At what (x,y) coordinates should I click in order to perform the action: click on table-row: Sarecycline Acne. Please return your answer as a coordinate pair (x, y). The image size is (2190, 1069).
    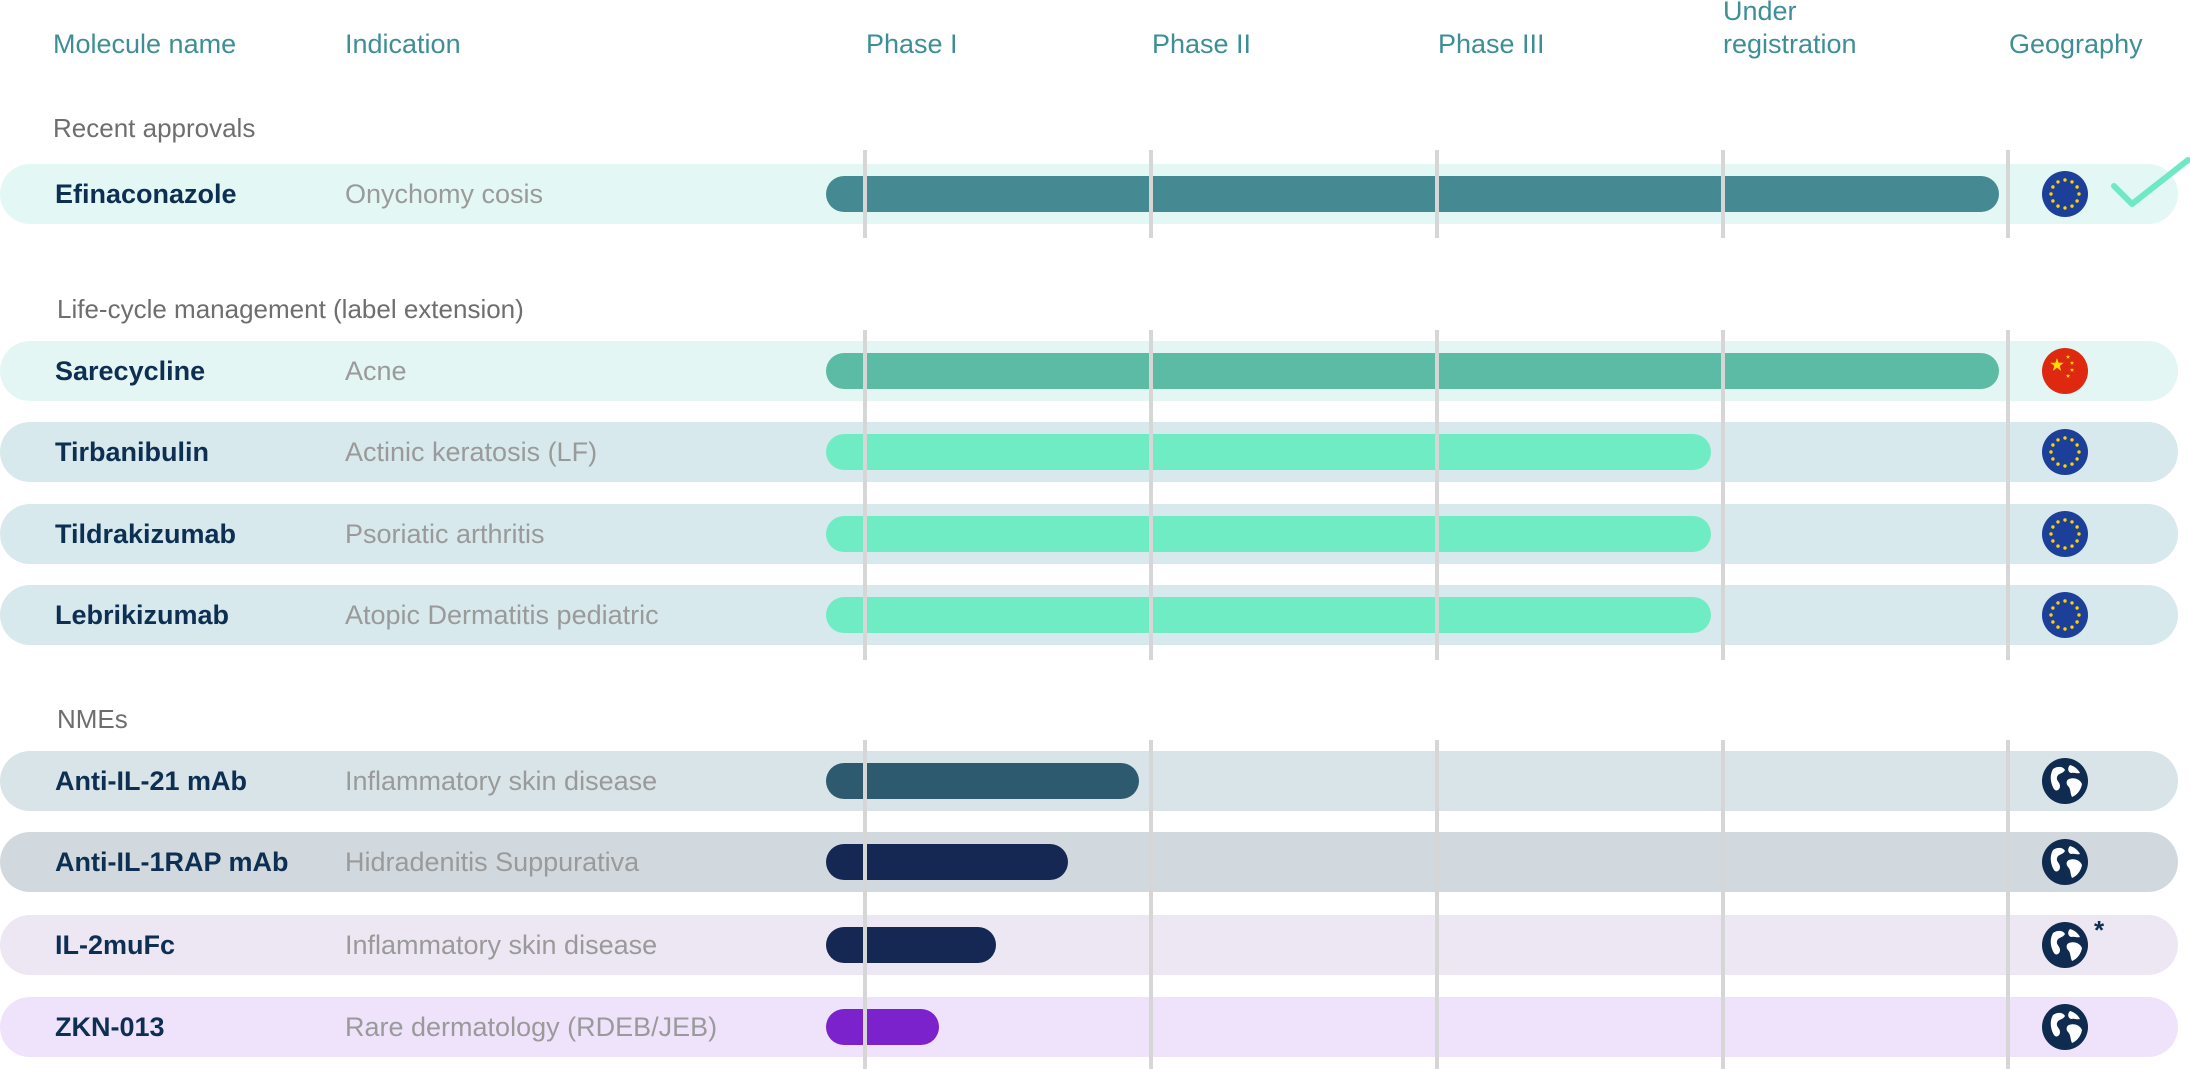
    Looking at the image, I should click on (1089, 371).